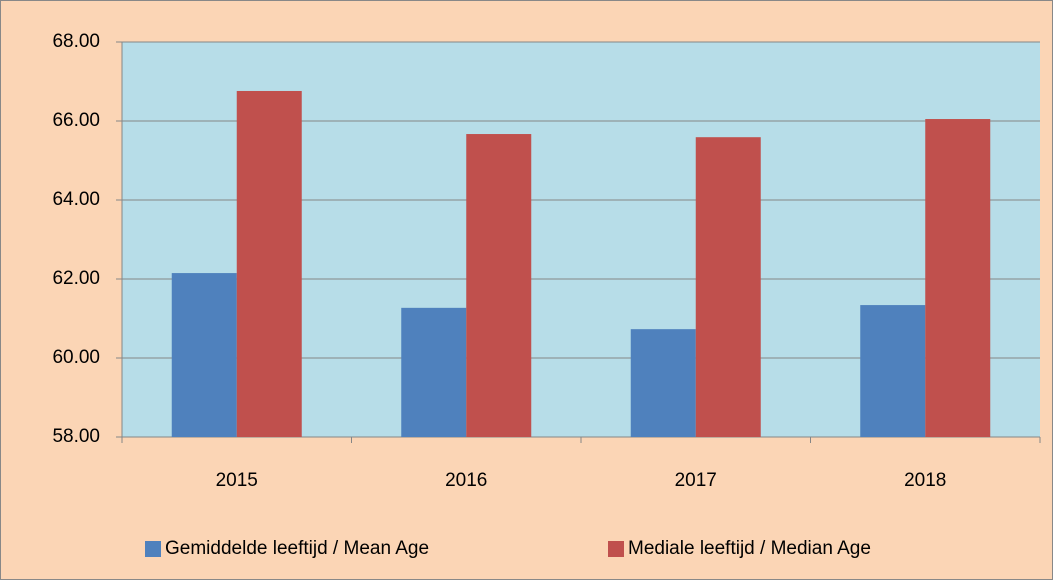 This screenshot has height=580, width=1053. I want to click on y-tick-label: 60.00, so click(76, 357).